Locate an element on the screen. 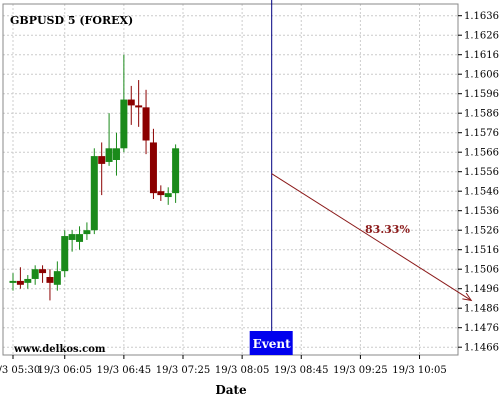 This screenshot has height=405, width=500. y-tick-label: 1.1586 is located at coordinates (481, 114).